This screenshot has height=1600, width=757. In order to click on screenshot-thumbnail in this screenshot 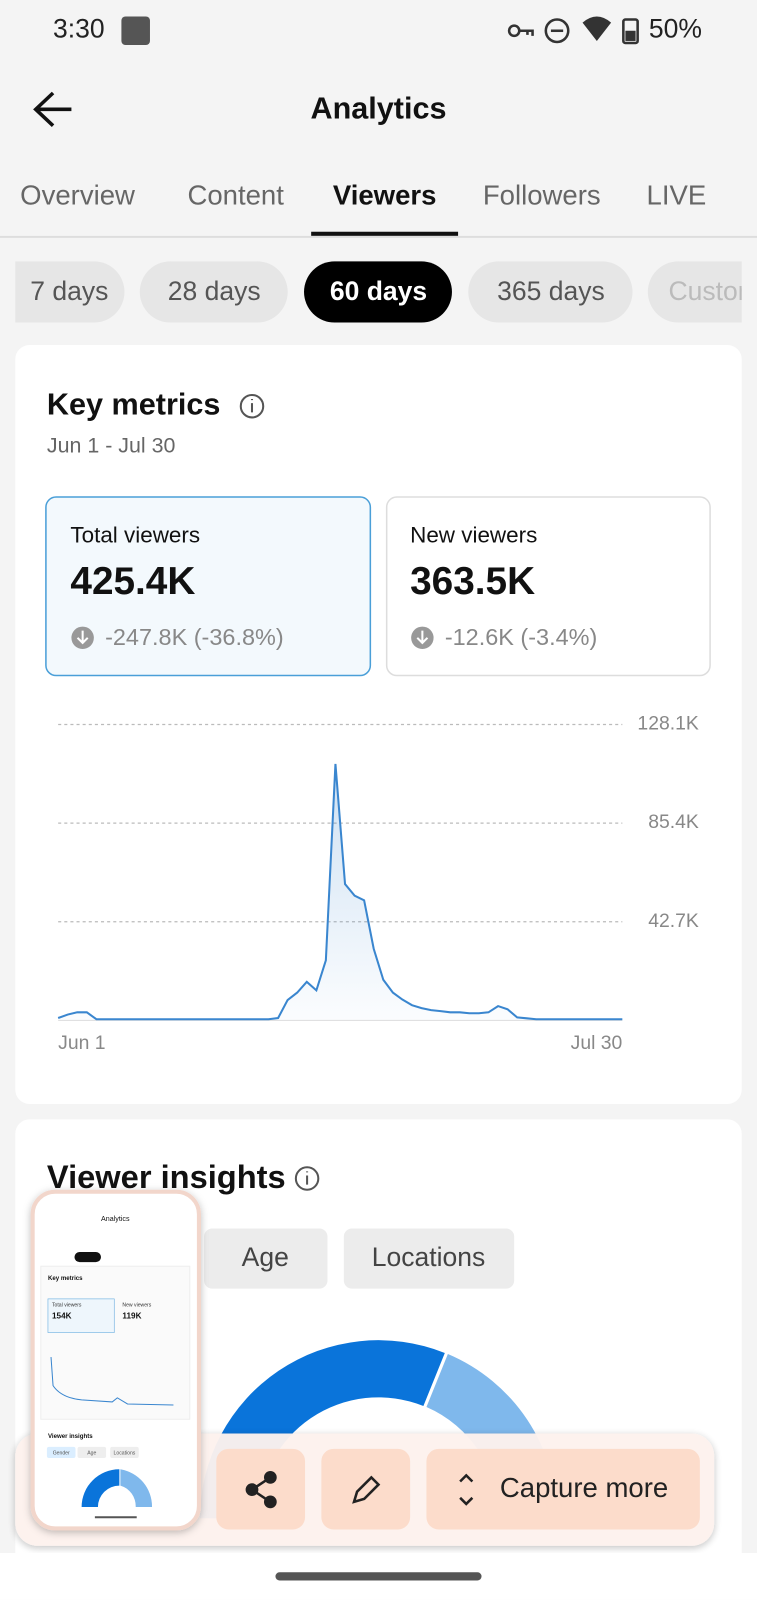, I will do `click(115, 1360)`.